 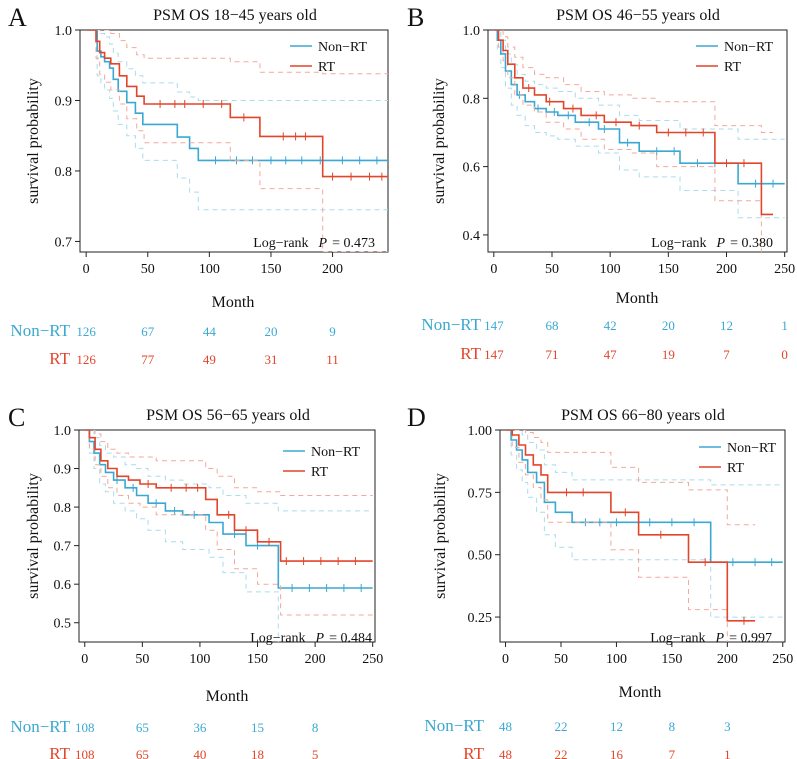 I want to click on risk-count: 3, so click(x=727, y=726).